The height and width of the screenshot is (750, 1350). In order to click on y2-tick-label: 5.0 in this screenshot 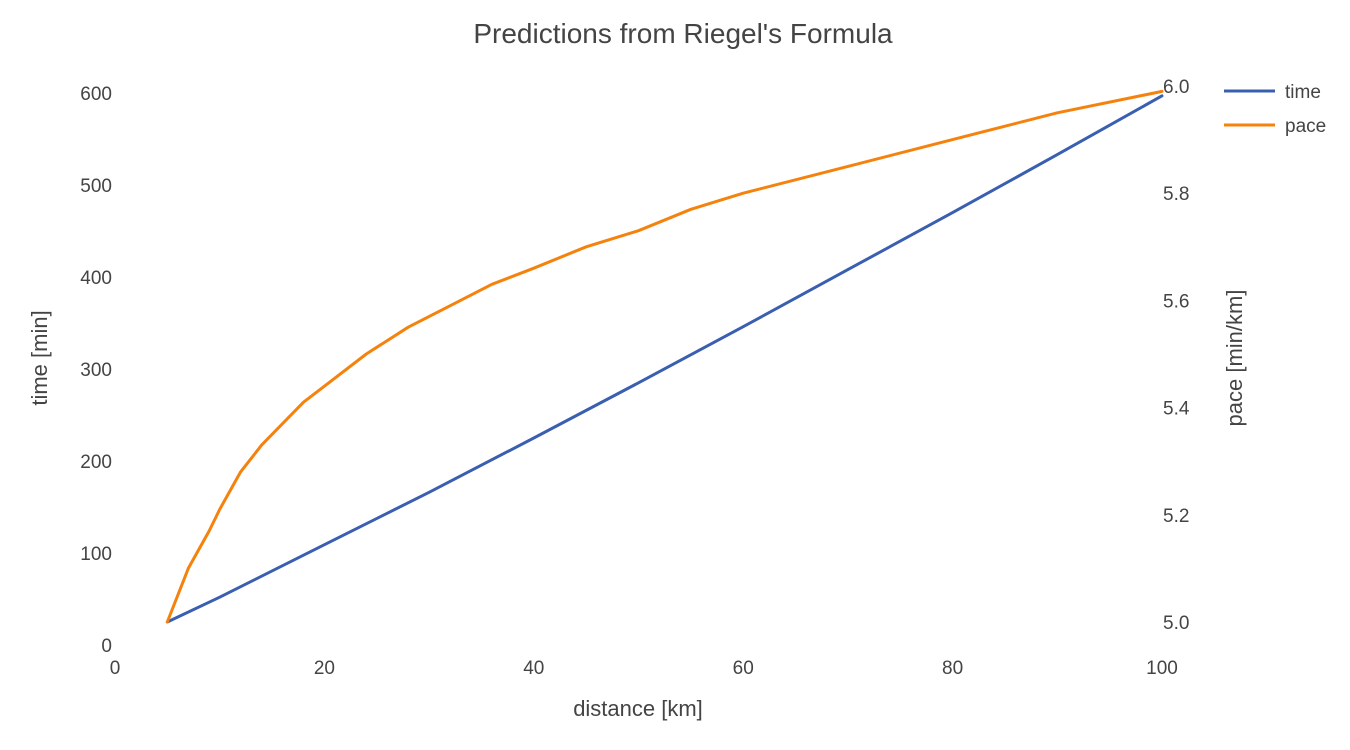, I will do `click(1176, 623)`.